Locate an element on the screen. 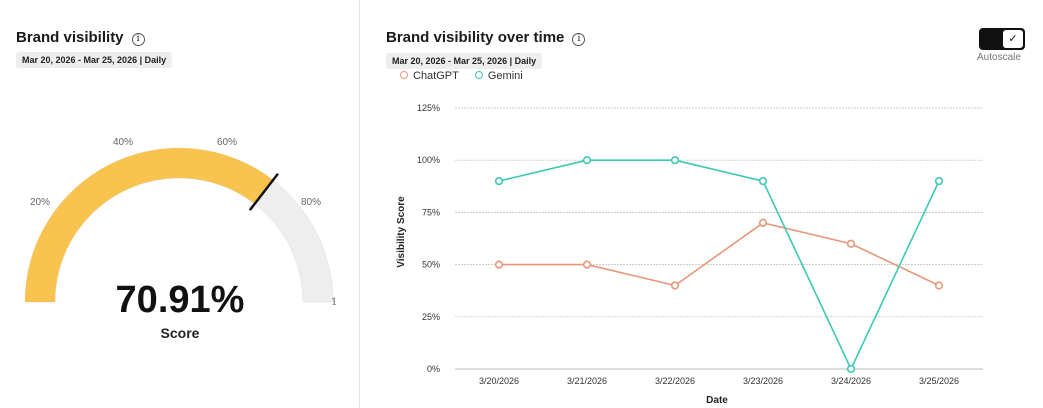 Image resolution: width=1043 pixels, height=408 pixels. brand-visibility-title: Brand visibility i is located at coordinates (80, 37).